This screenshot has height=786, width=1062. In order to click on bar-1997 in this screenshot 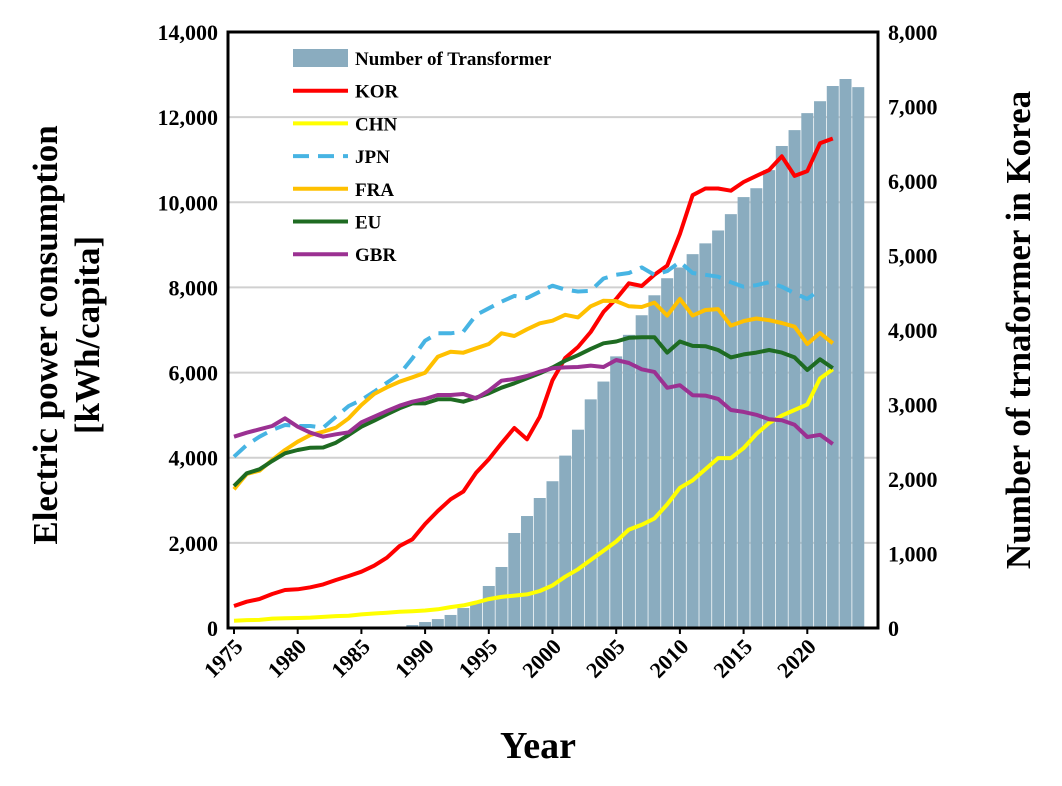, I will do `click(514, 580)`.